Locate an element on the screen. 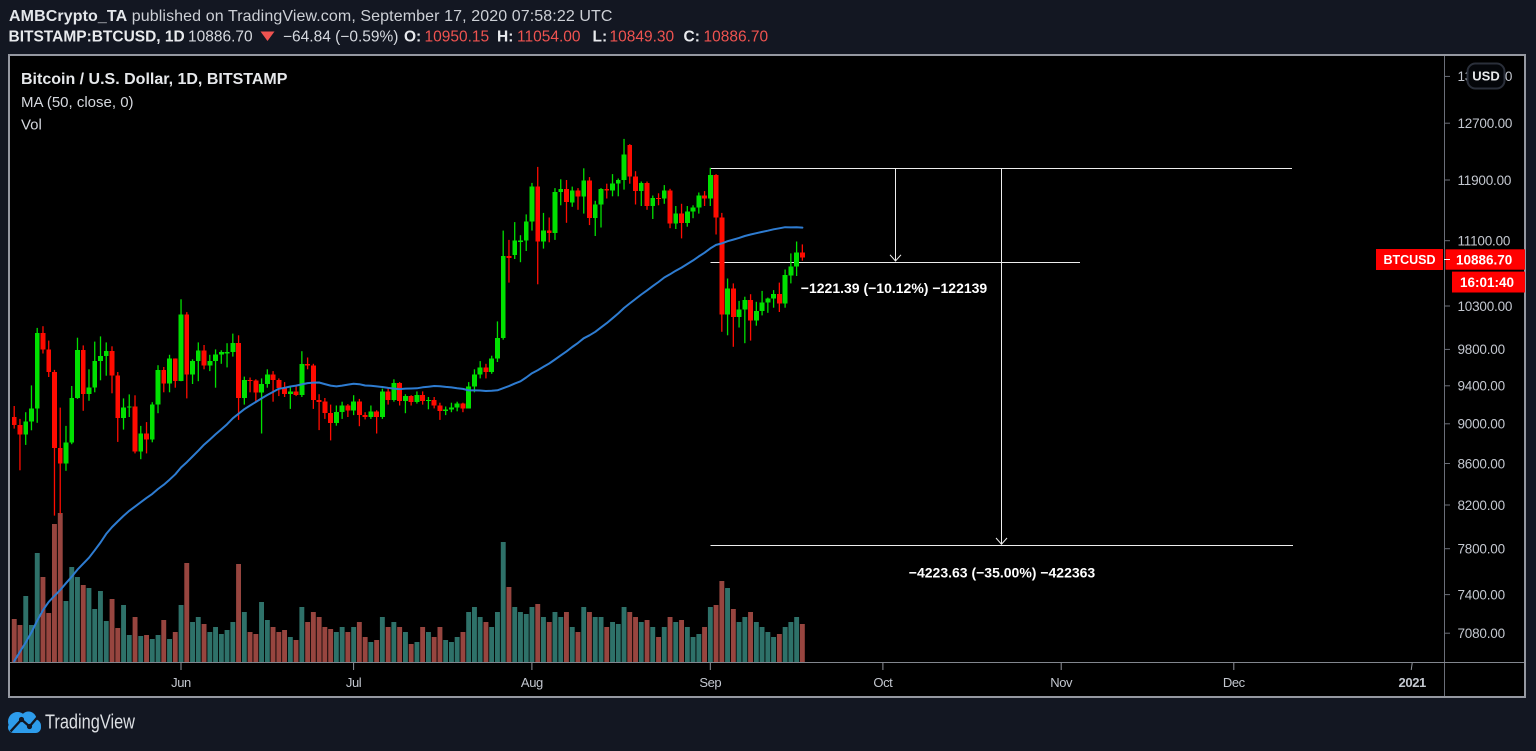 This screenshot has height=751, width=1536. svg-text: Vol is located at coordinates (31, 125).